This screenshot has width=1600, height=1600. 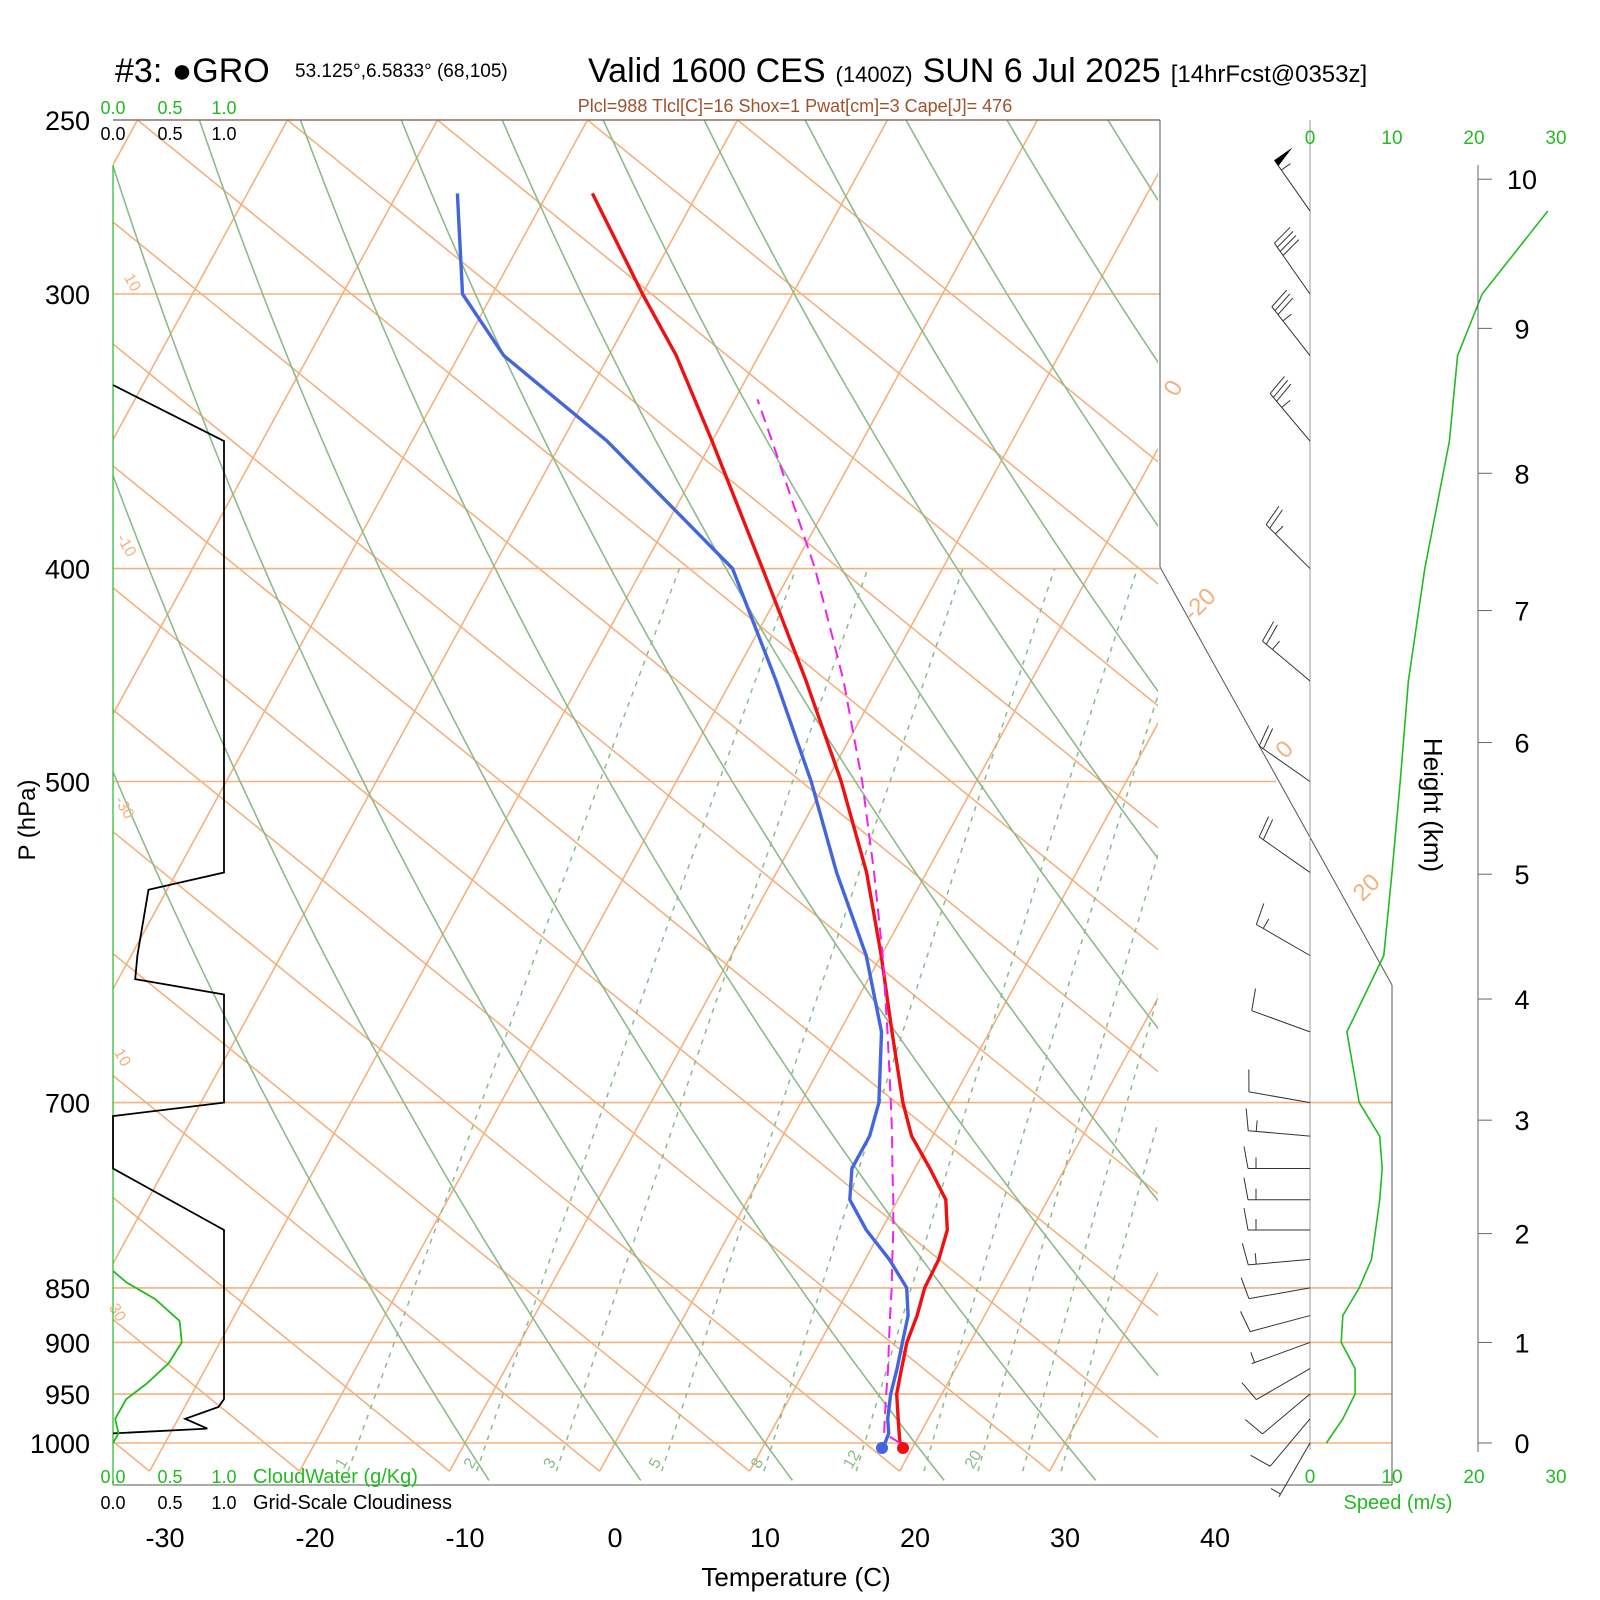 I want to click on cloudwater-bottom-tick: 0.5, so click(x=169, y=1477).